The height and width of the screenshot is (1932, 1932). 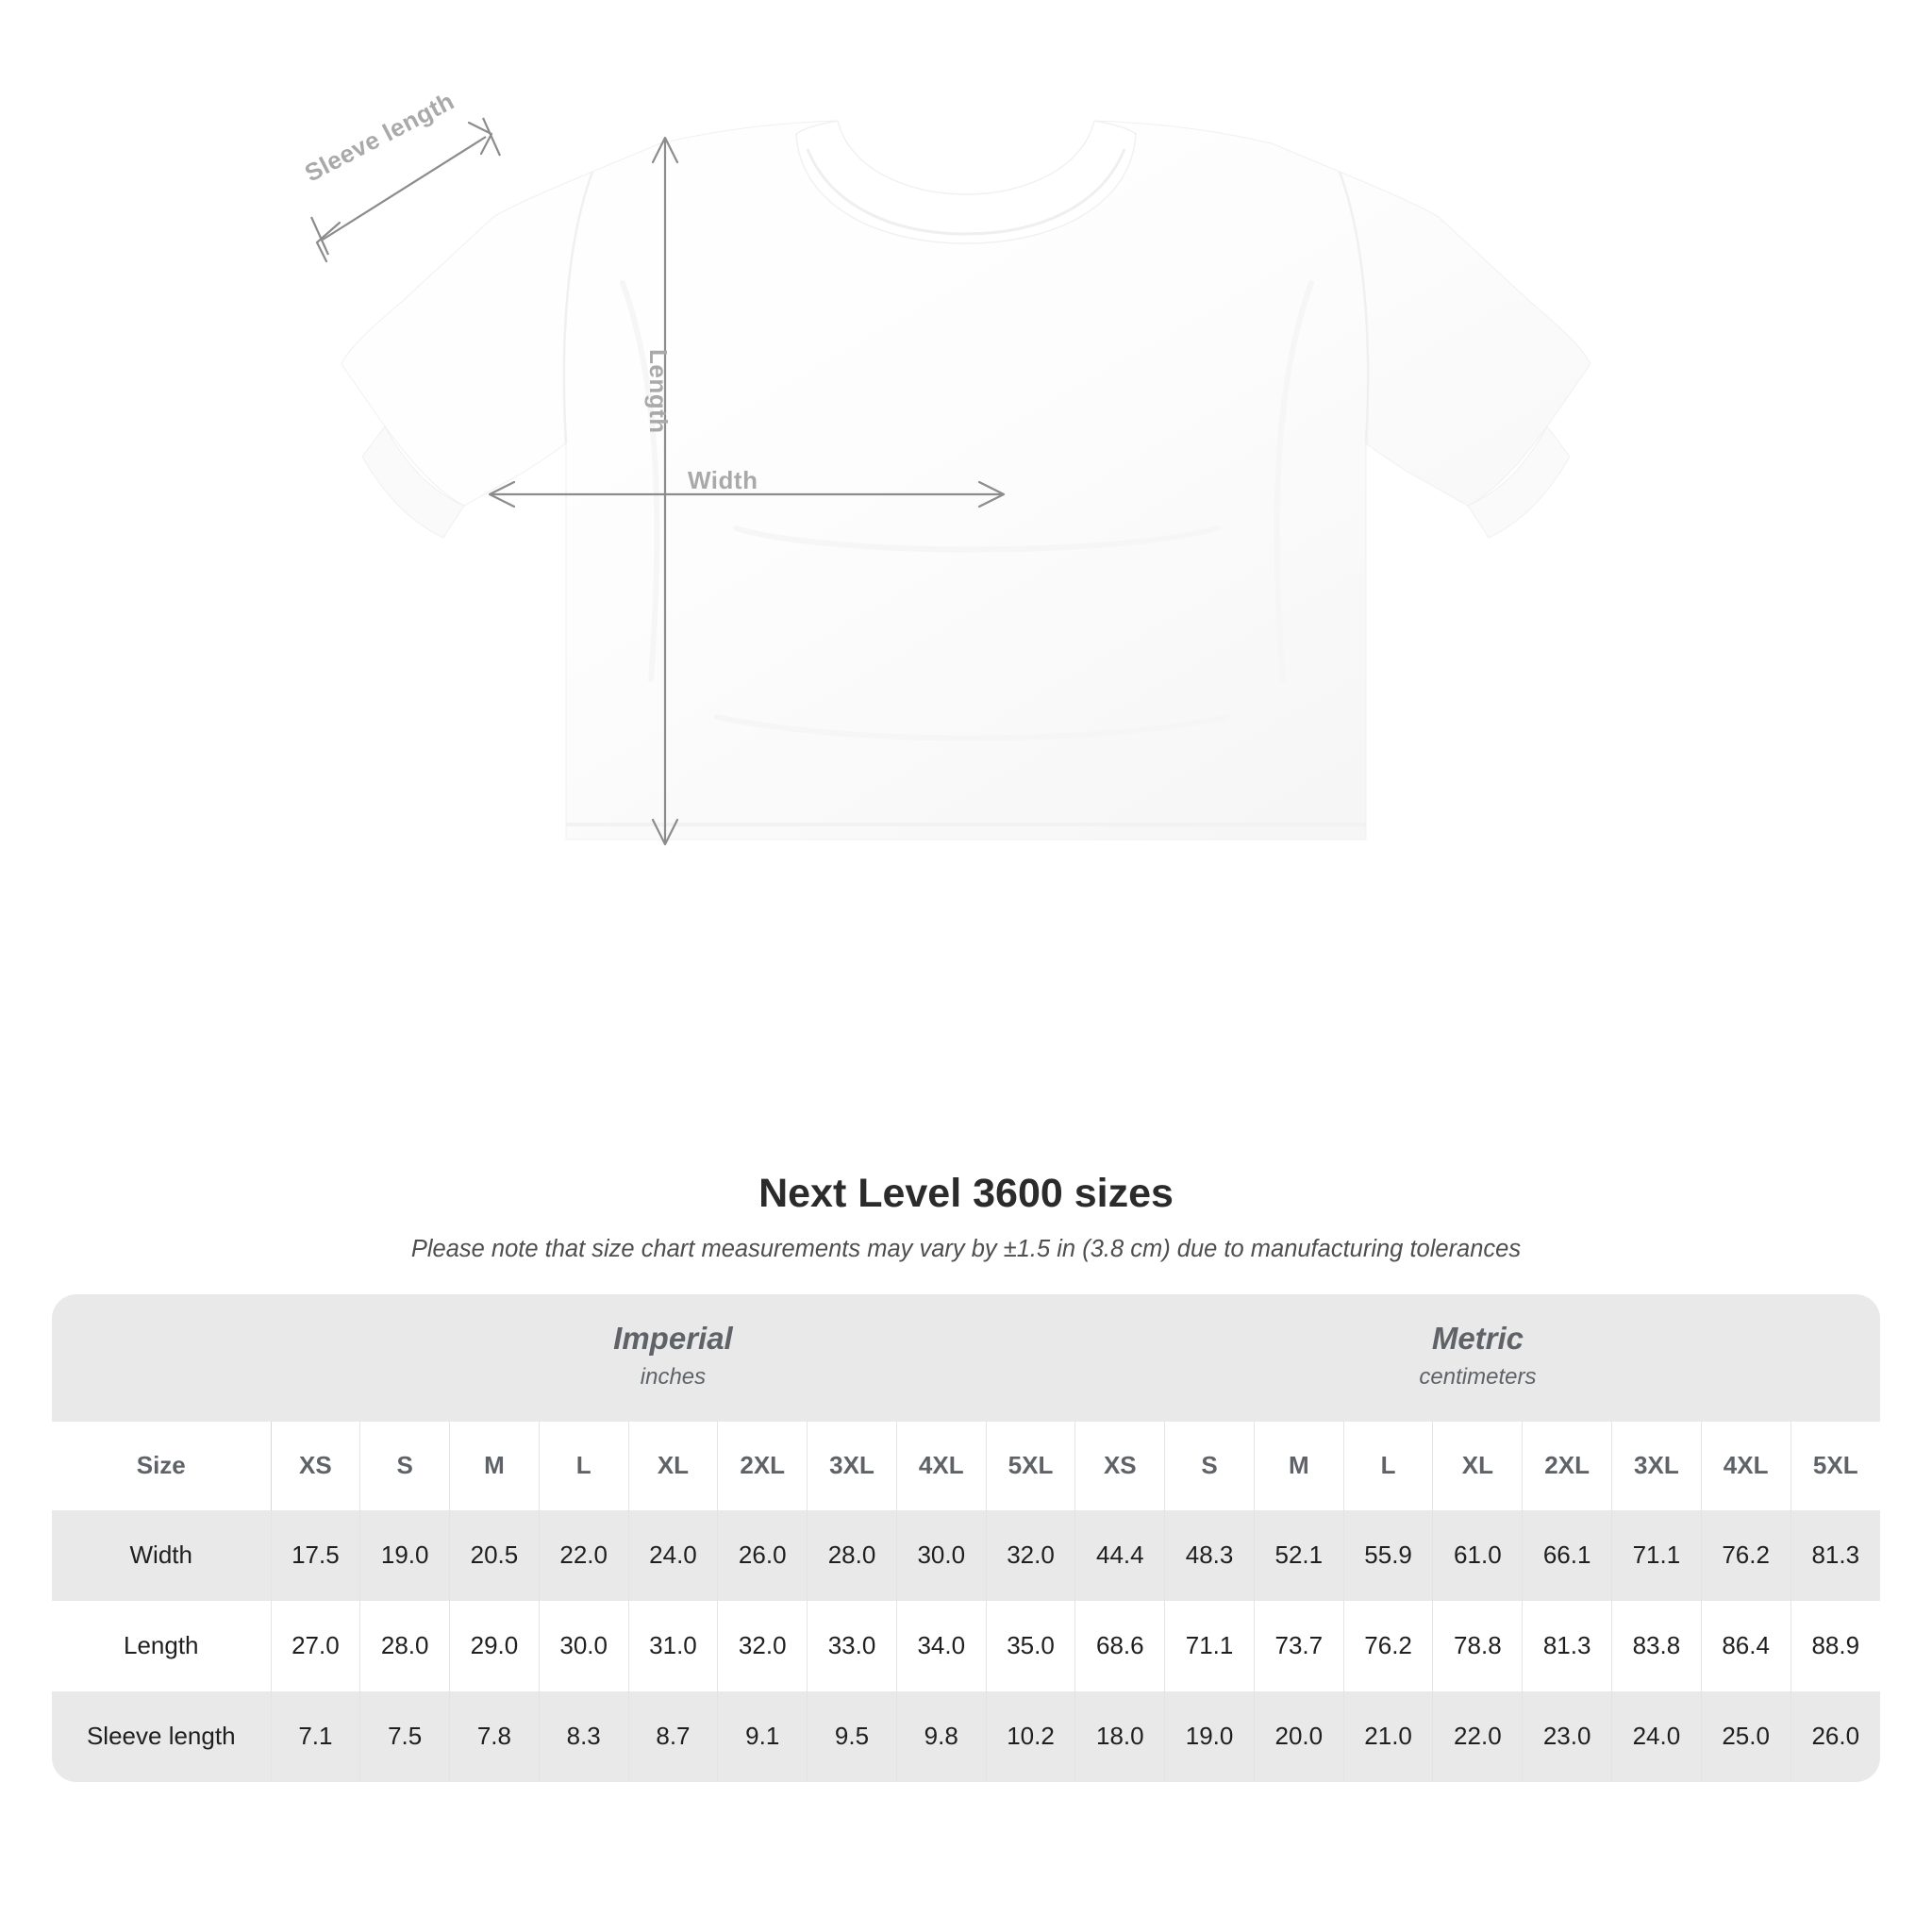 I want to click on cell-imperial-length-l: 30.0, so click(x=584, y=1645).